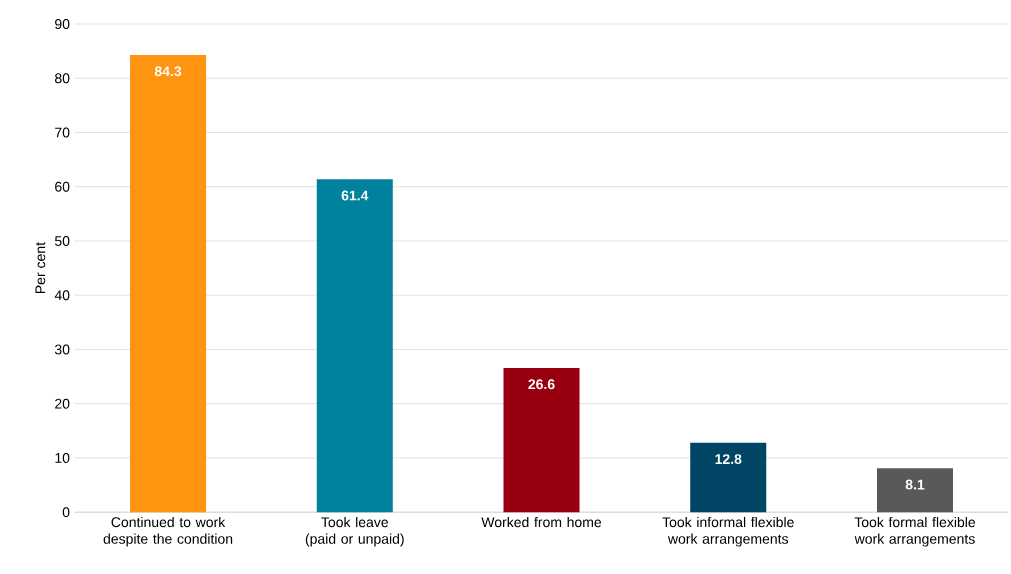  I want to click on data-label: 61.4, so click(355, 195).